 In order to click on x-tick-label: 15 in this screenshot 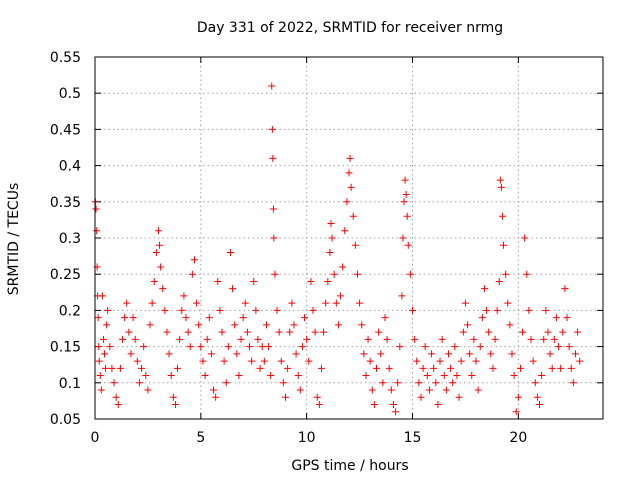, I will do `click(413, 438)`.